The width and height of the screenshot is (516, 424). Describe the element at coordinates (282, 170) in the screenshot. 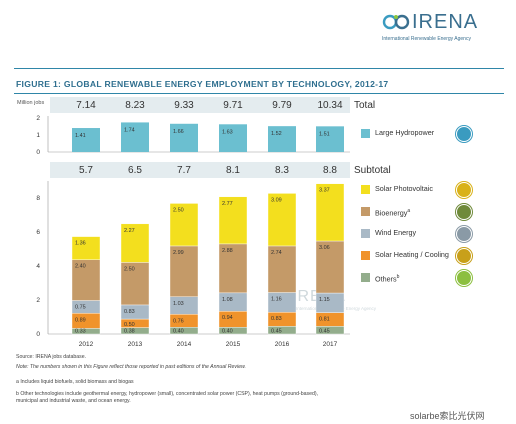

I see `subtotal-value: 8.3` at that location.